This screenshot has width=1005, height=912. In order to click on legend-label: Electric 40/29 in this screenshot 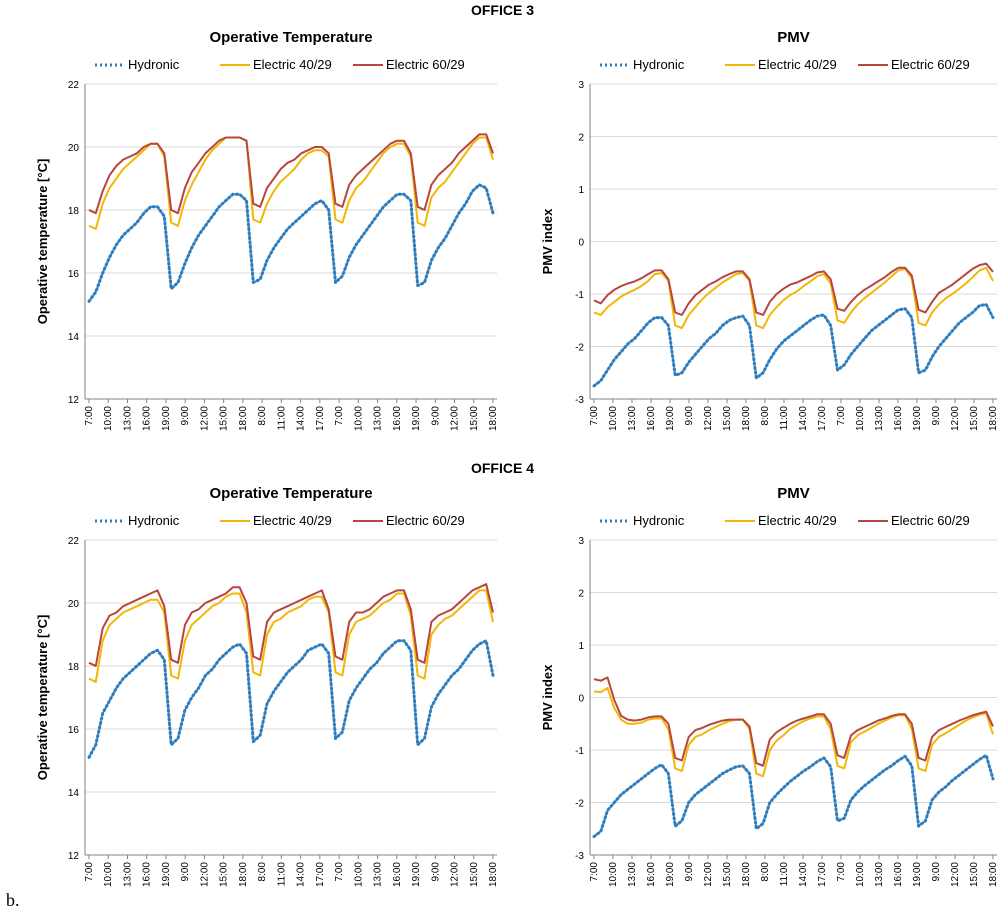, I will do `click(797, 64)`.